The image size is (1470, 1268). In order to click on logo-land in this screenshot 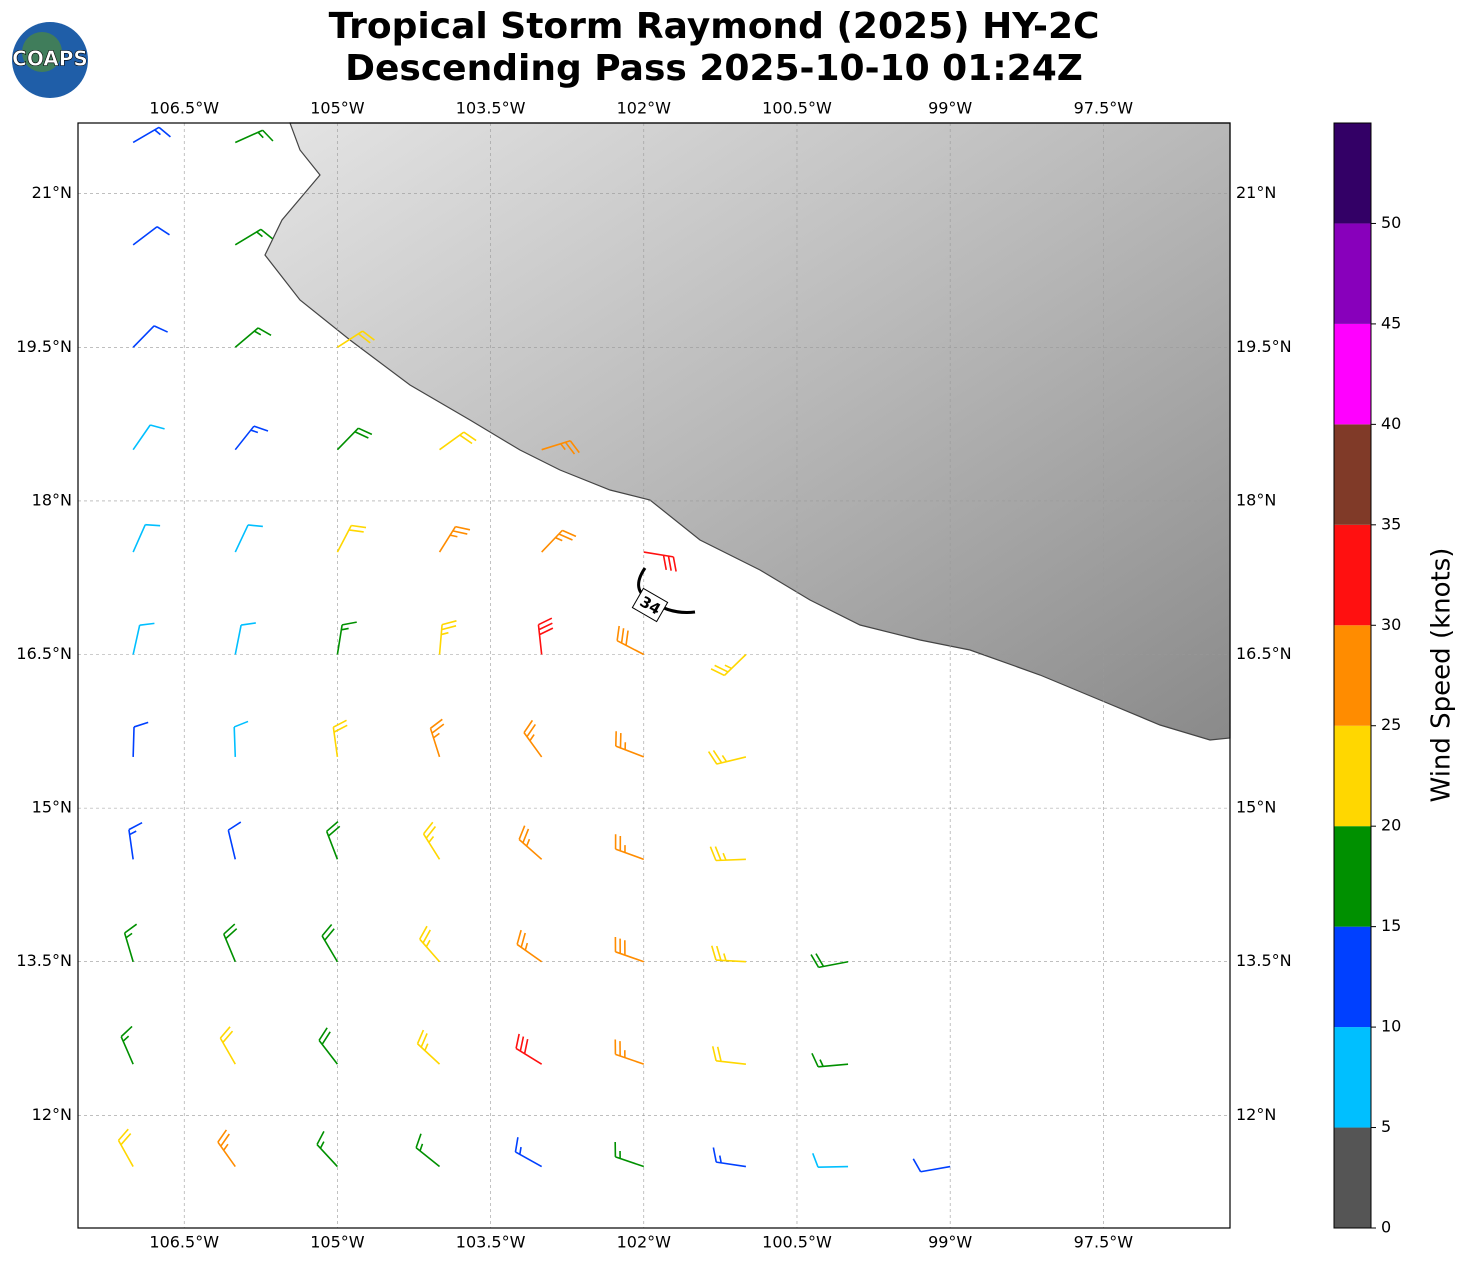, I will do `click(42, 52)`.